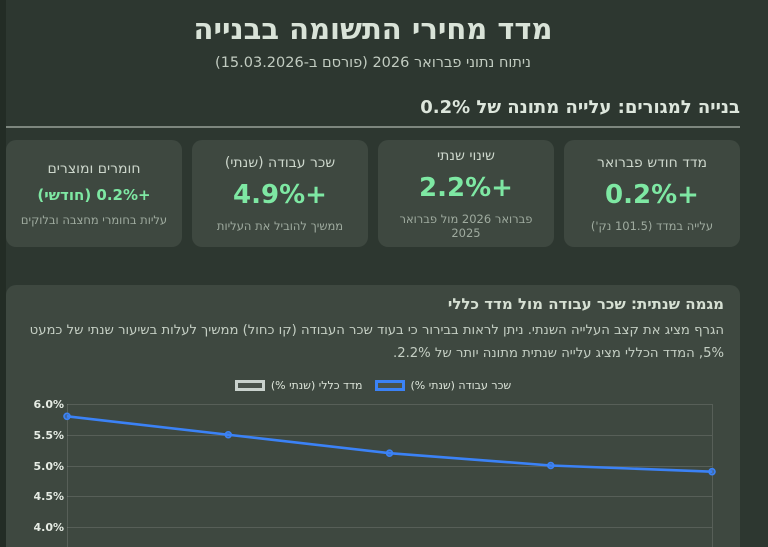  I want to click on section-header: בנייה למגורים: עלייה מתונה של 0.2%, so click(580, 107).